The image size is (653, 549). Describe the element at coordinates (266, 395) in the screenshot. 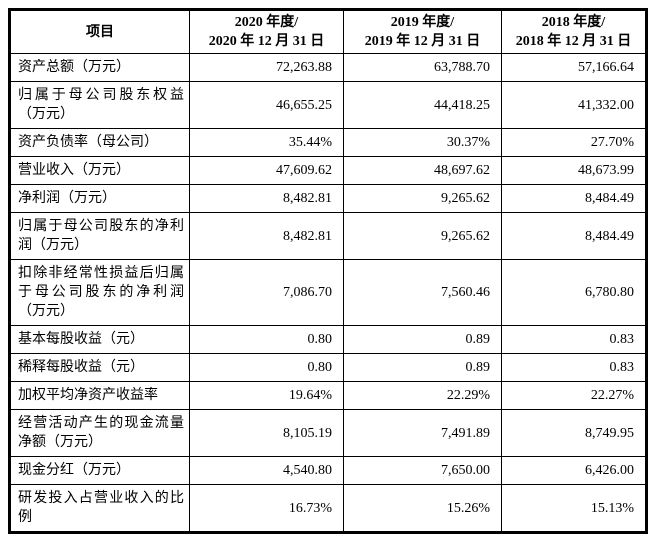

I see `row-value: 19.64%` at that location.